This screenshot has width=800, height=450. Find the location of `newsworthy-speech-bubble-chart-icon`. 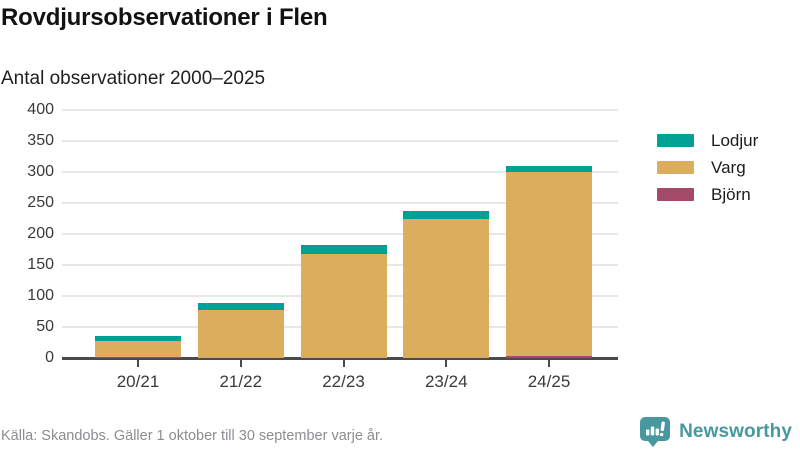

newsworthy-speech-bubble-chart-icon is located at coordinates (654, 431).